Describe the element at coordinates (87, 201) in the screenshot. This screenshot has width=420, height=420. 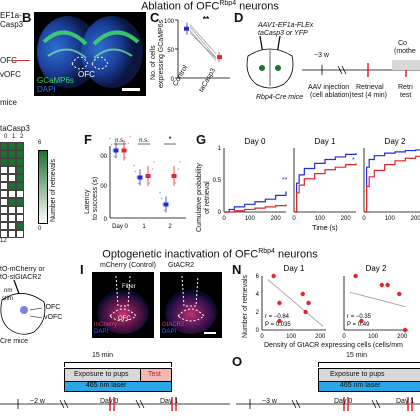
I see `panel-f-ylabel-1: Latency` at that location.